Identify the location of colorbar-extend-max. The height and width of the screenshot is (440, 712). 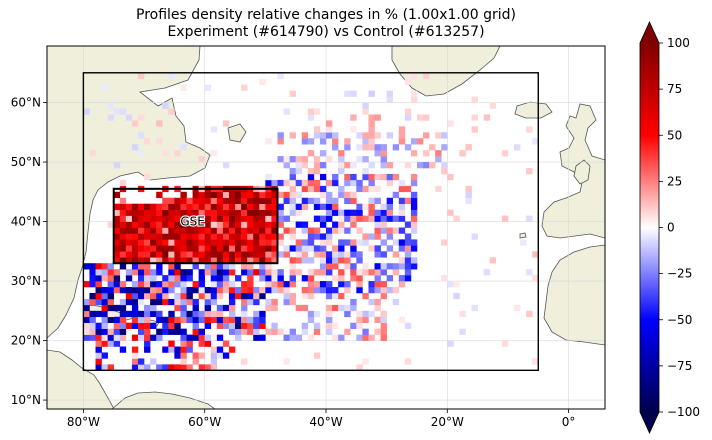
(649, 32).